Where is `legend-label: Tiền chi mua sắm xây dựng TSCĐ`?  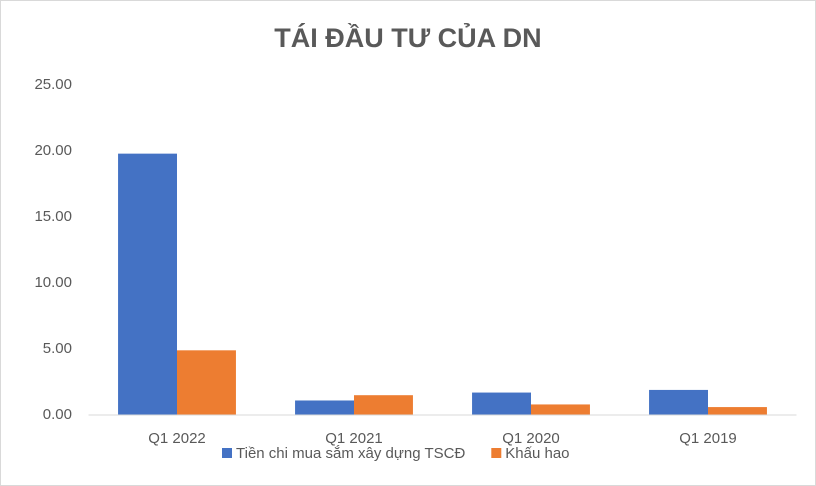
legend-label: Tiền chi mua sắm xây dựng TSCĐ is located at coordinates (350, 453).